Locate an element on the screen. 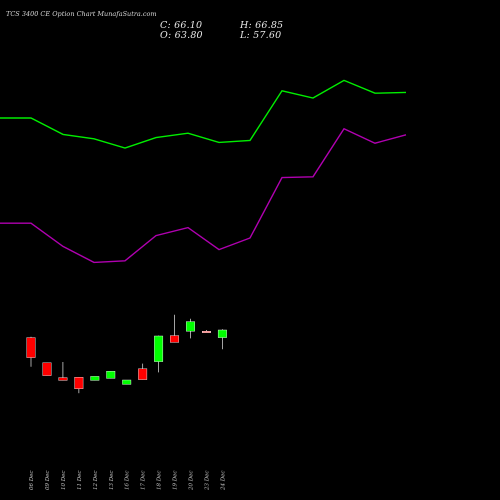 Image resolution: width=500 pixels, height=500 pixels. candle-12-dec is located at coordinates (95, 378).